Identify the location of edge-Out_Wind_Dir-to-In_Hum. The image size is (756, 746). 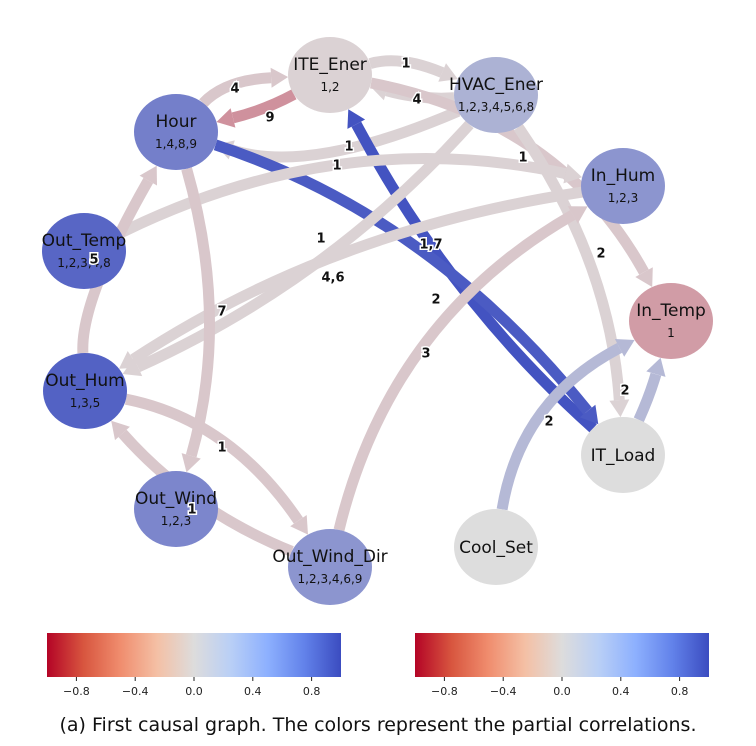
(454, 371).